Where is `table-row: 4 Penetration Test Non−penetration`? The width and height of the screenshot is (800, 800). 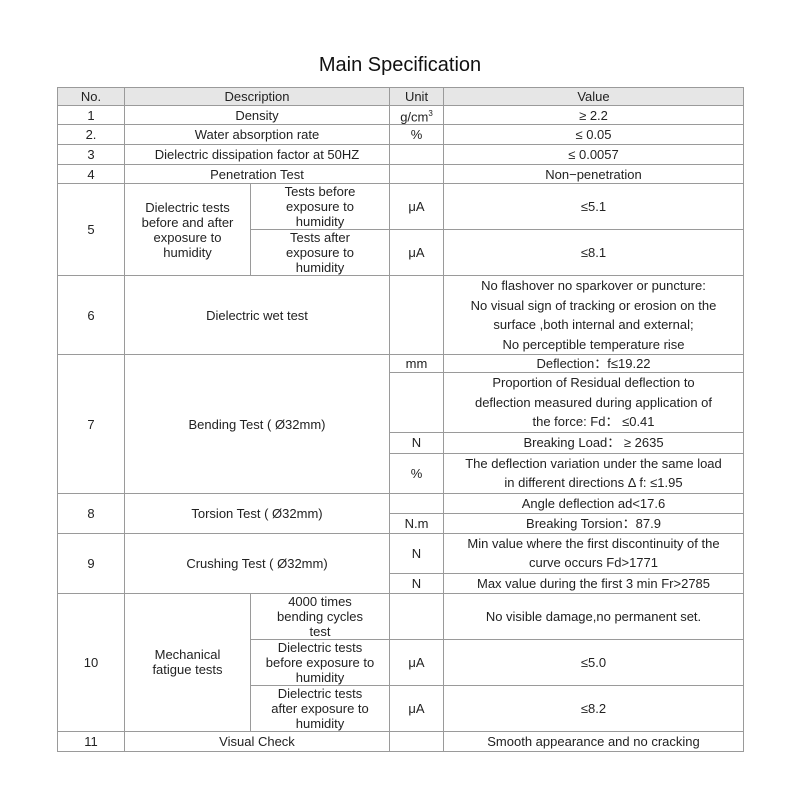
table-row: 4 Penetration Test Non−penetration is located at coordinates (400, 174).